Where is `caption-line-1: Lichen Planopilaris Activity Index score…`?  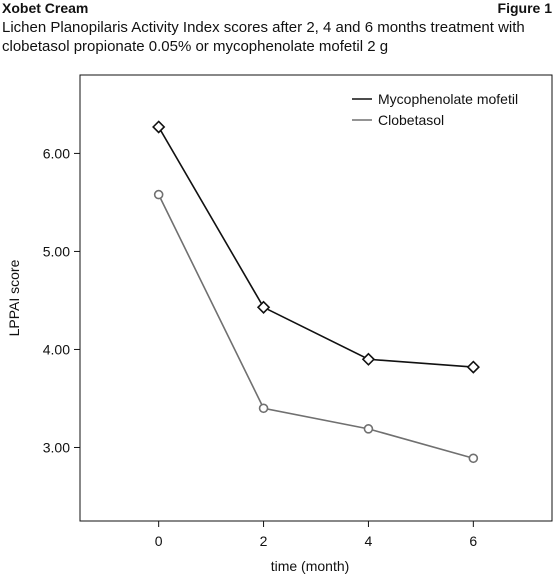
caption-line-1: Lichen Planopilaris Activity Index score… is located at coordinates (263, 27).